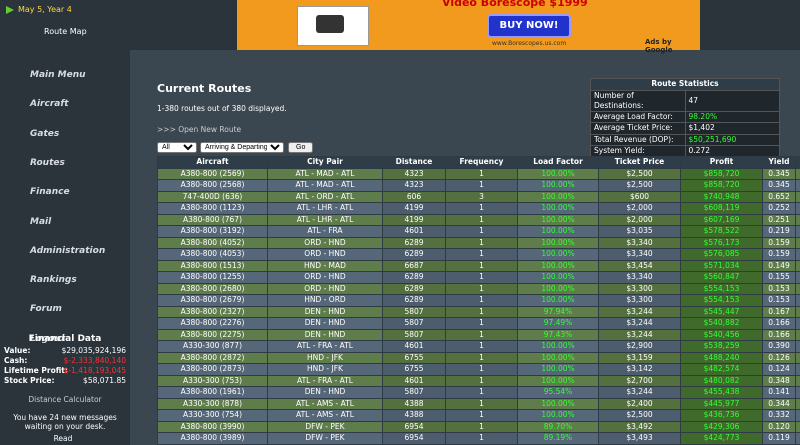 Image resolution: width=800 pixels, height=445 pixels. What do you see at coordinates (639, 369) in the screenshot?
I see `ticket-price: $3,142` at bounding box center [639, 369].